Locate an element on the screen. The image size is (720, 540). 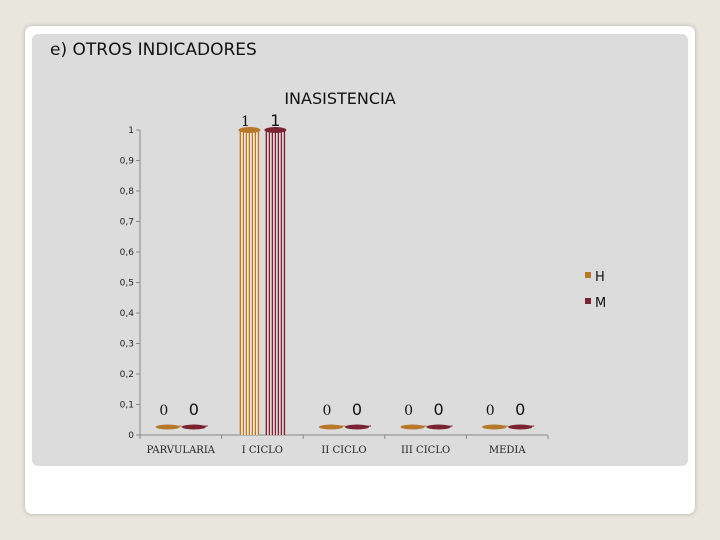
chart-title: INASISTENCIA is located at coordinates (339, 98).